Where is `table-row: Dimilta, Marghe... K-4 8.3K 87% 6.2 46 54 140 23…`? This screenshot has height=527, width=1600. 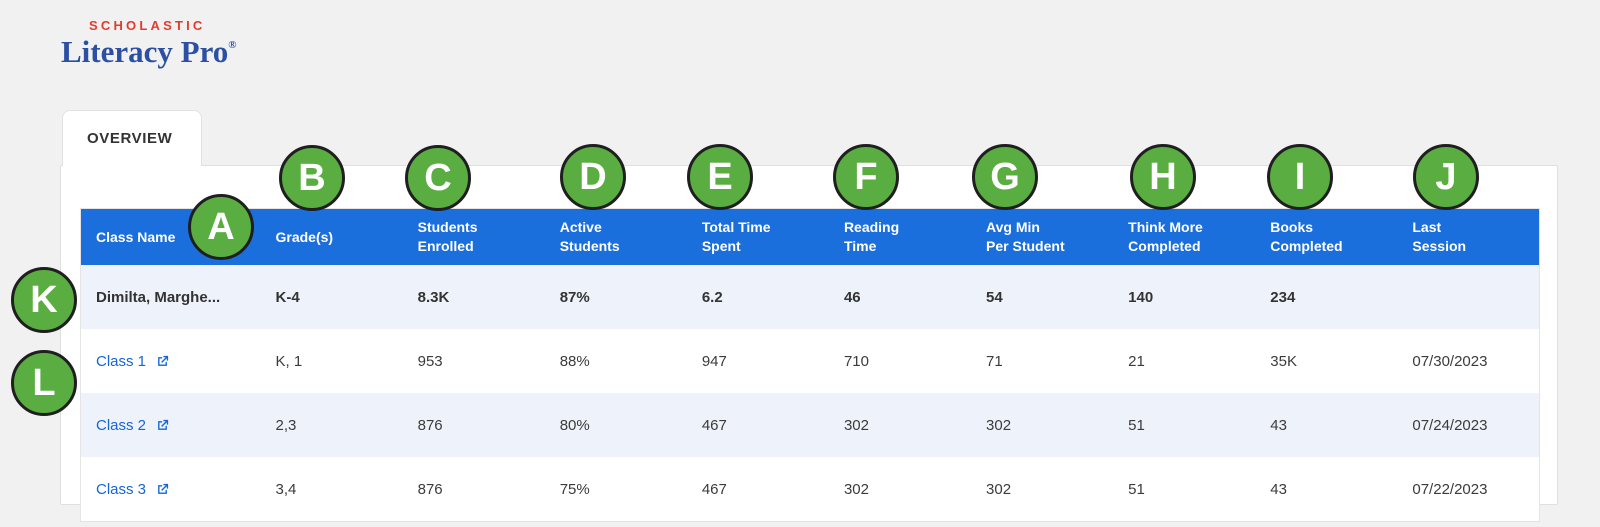
table-row: Dimilta, Marghe... K-4 8.3K 87% 6.2 46 54 140 23… is located at coordinates (810, 297).